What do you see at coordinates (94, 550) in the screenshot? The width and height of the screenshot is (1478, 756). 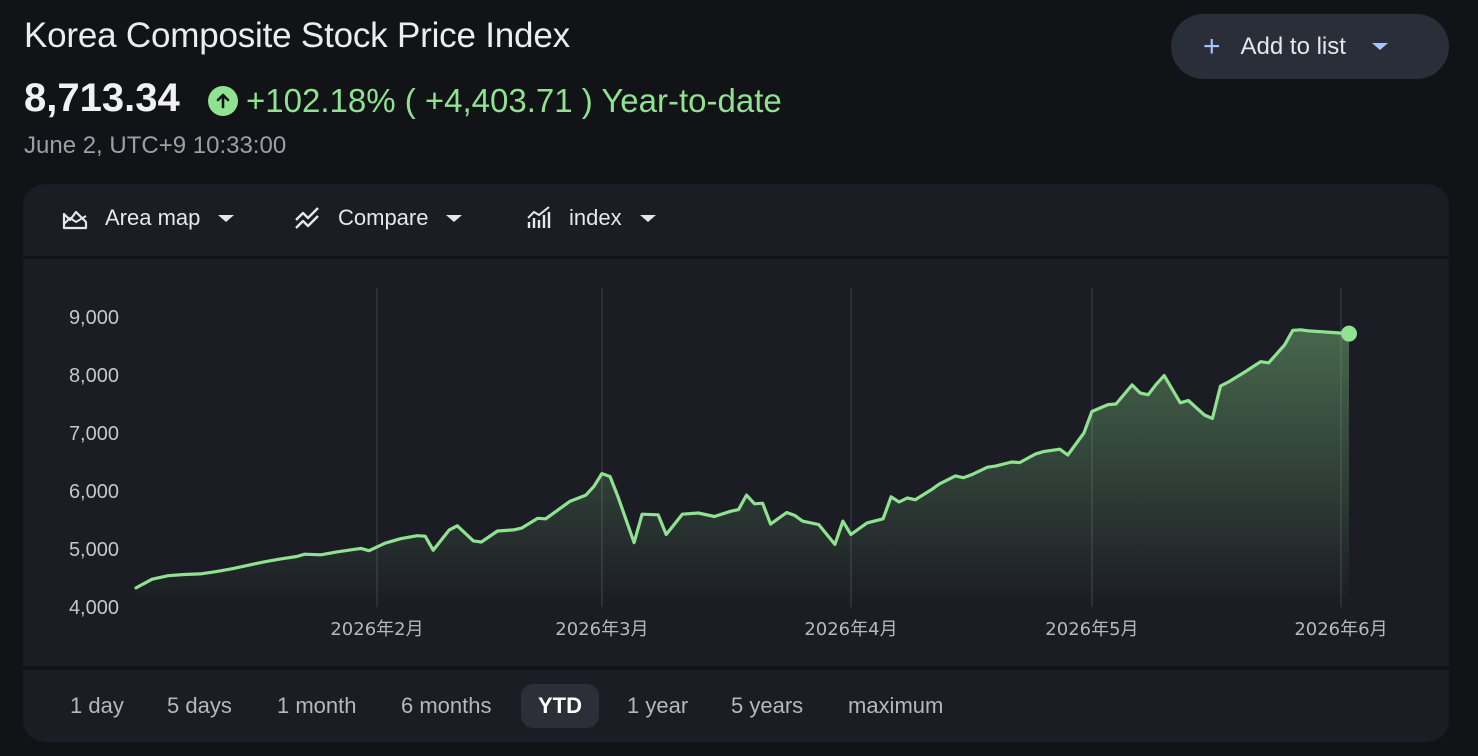 I see `y-tick-label: 5,000` at bounding box center [94, 550].